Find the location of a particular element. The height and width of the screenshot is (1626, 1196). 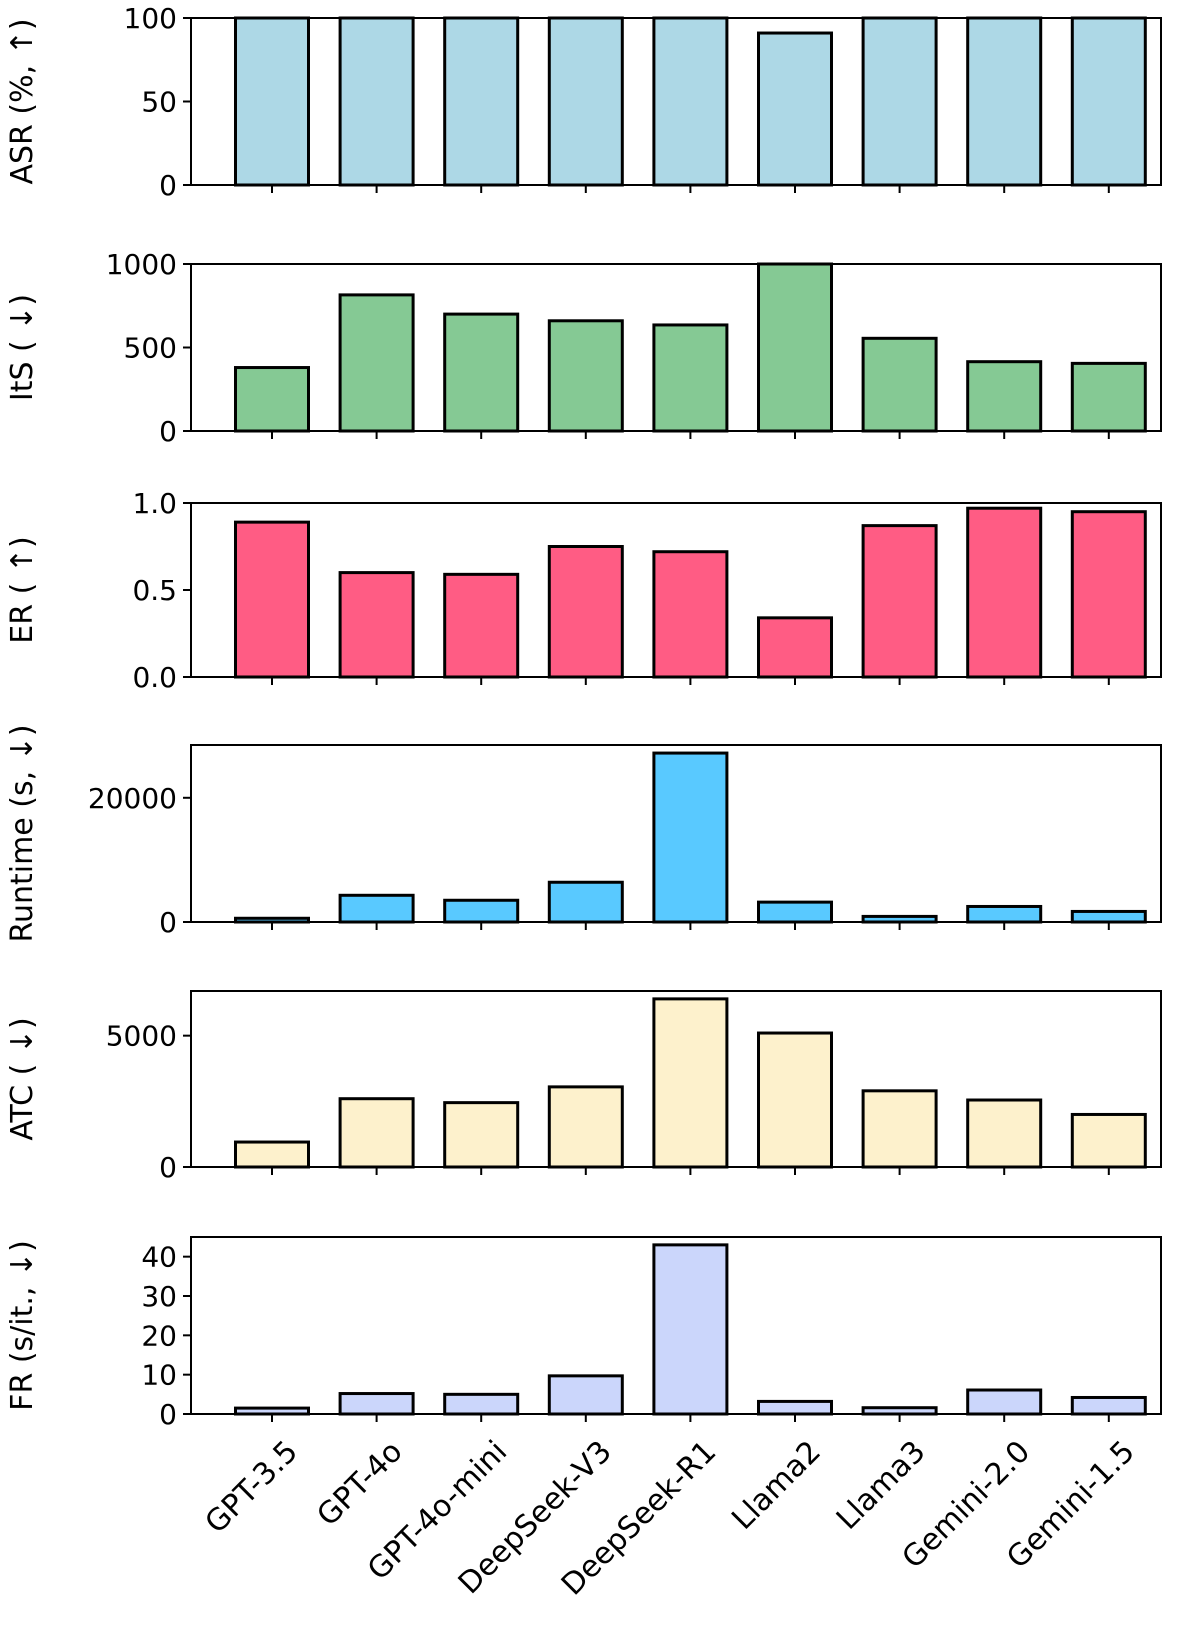

y-axis-label: FR (s/it., ↓) is located at coordinates (22, 1325).